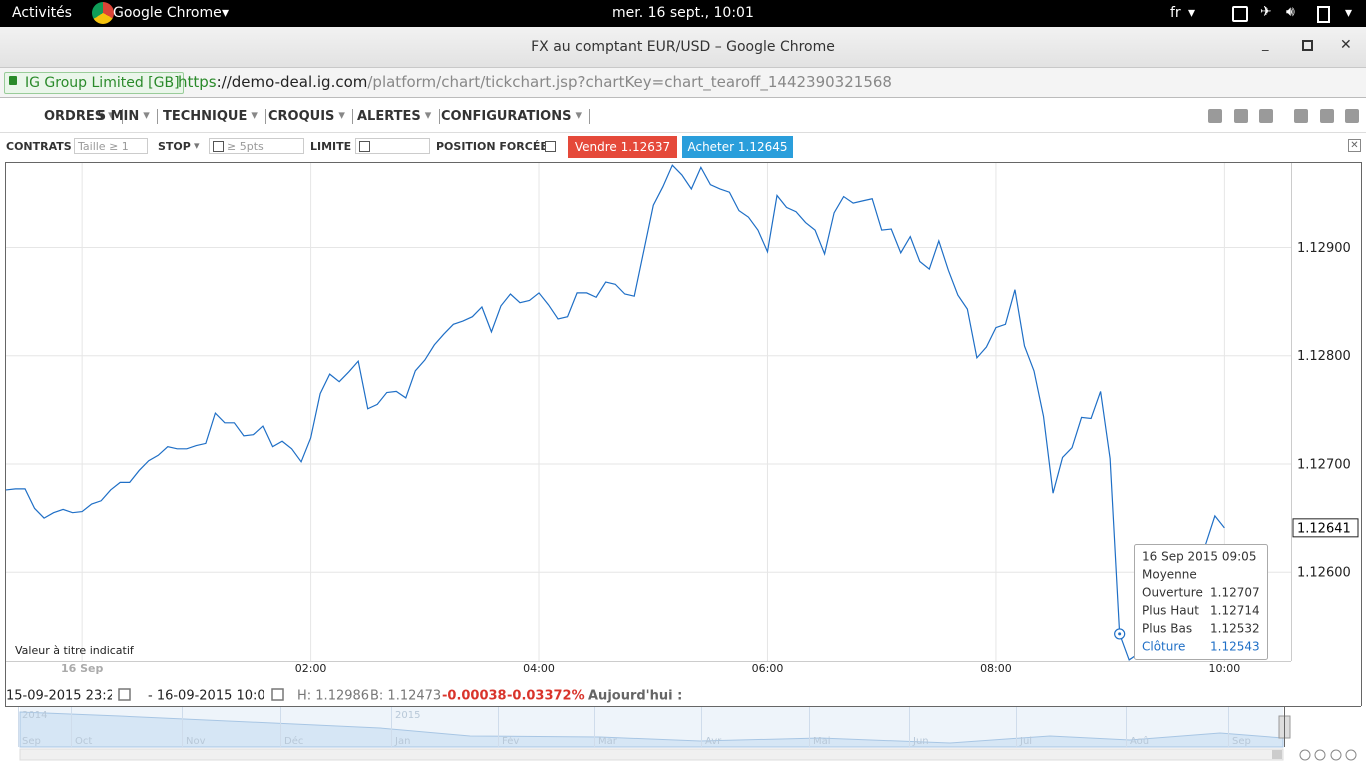 Image resolution: width=1366 pixels, height=768 pixels. I want to click on tooltip-value: 1.12714, so click(1235, 611).